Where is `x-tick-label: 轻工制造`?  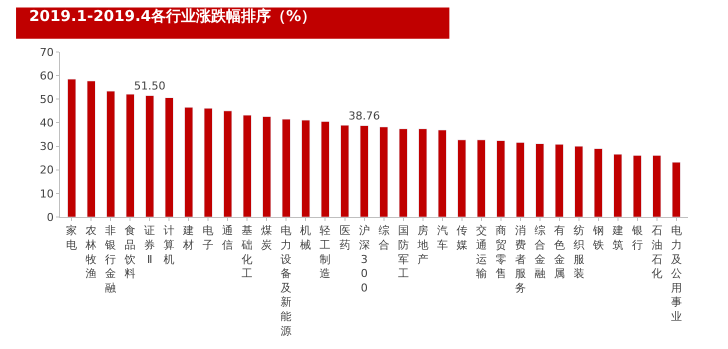 x-tick-label: 轻工制造 is located at coordinates (325, 252).